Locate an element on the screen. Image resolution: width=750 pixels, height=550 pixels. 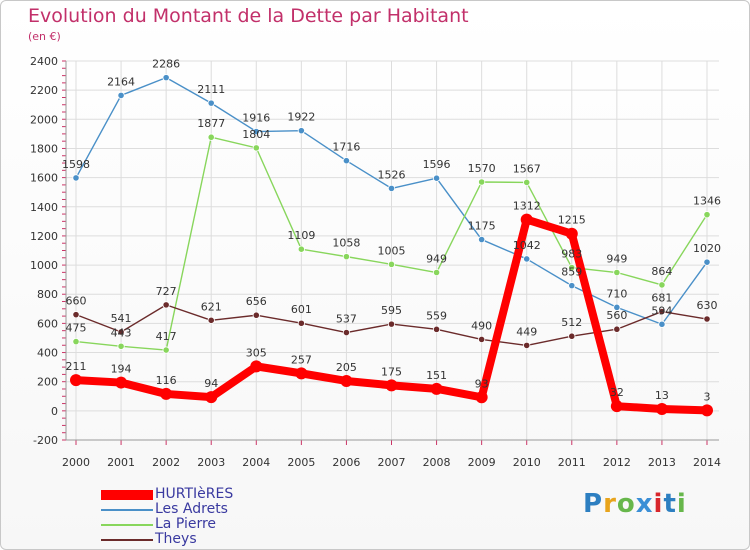
x-tick-label: 2013 is located at coordinates (662, 462).